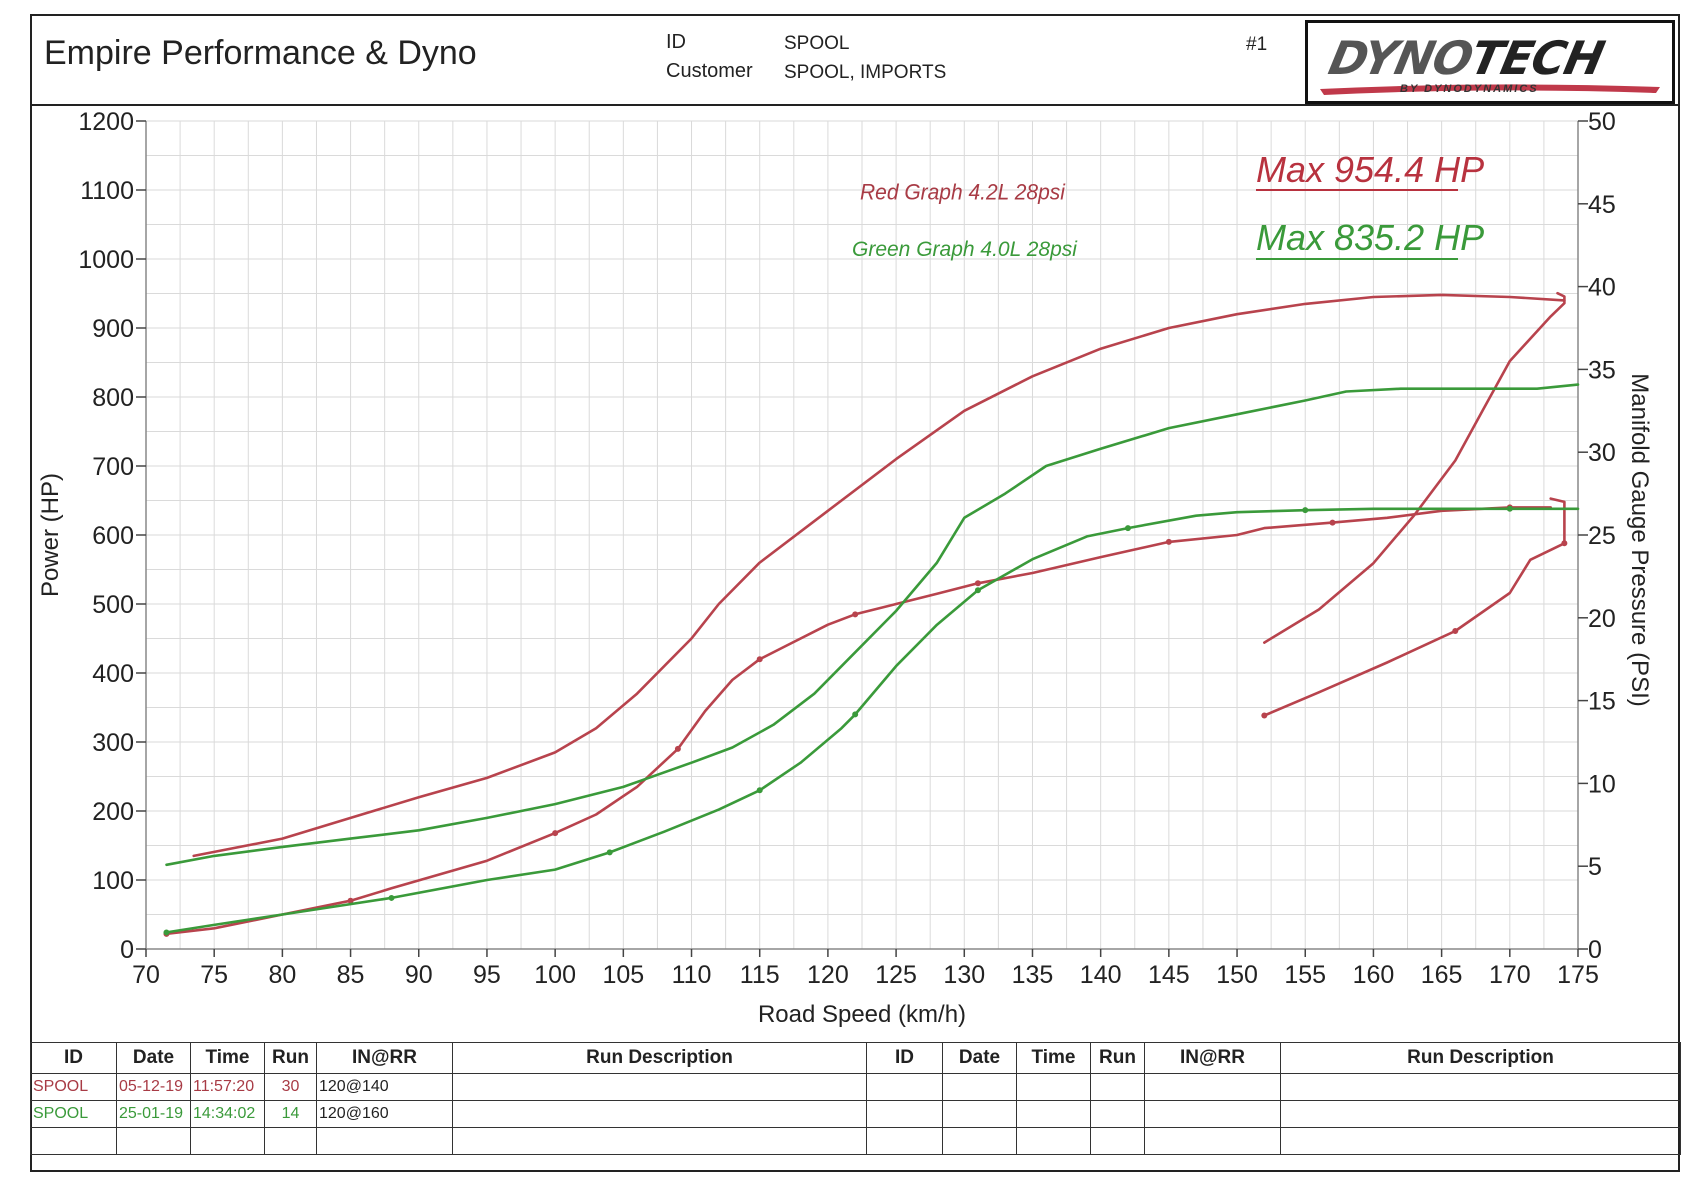 This screenshot has width=1697, height=1200. Describe the element at coordinates (214, 975) in the screenshot. I see `x-tick-label: 75` at that location.